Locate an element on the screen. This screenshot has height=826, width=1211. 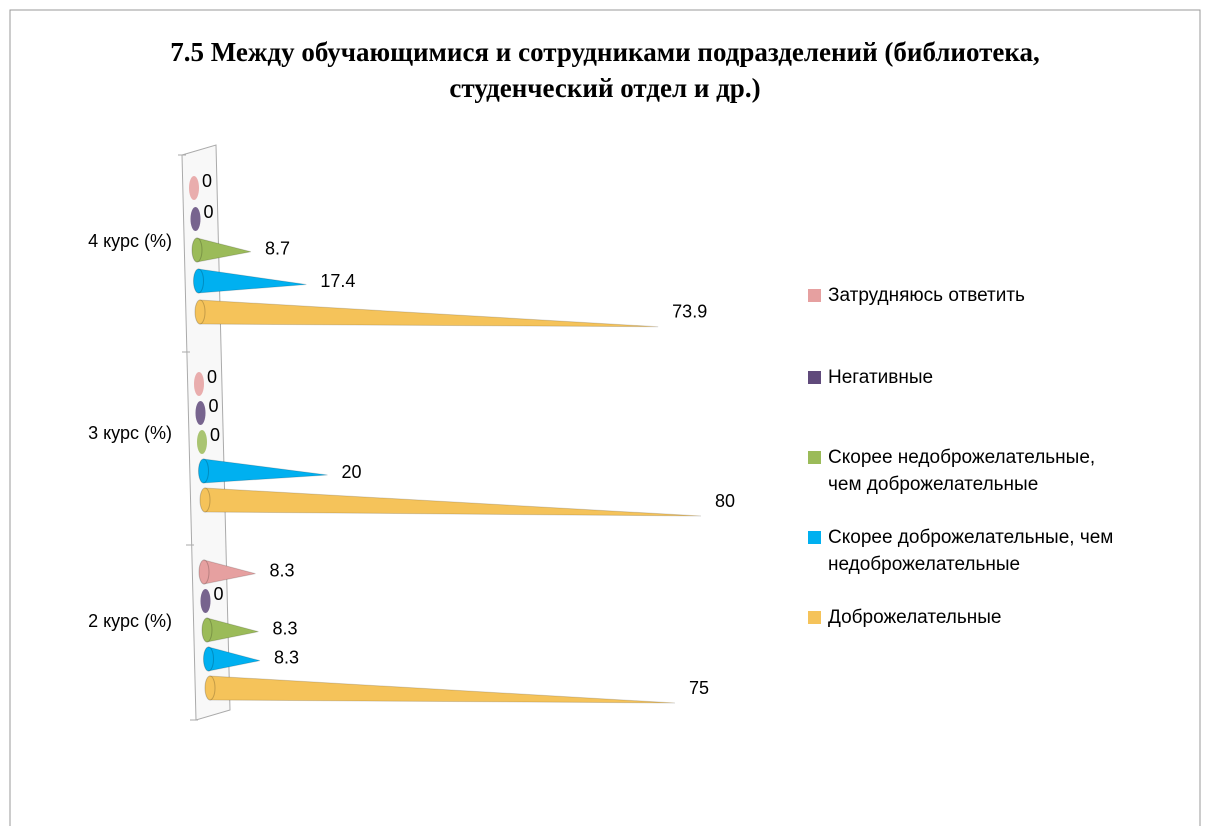
data-label: 8.7 is located at coordinates (277, 248).